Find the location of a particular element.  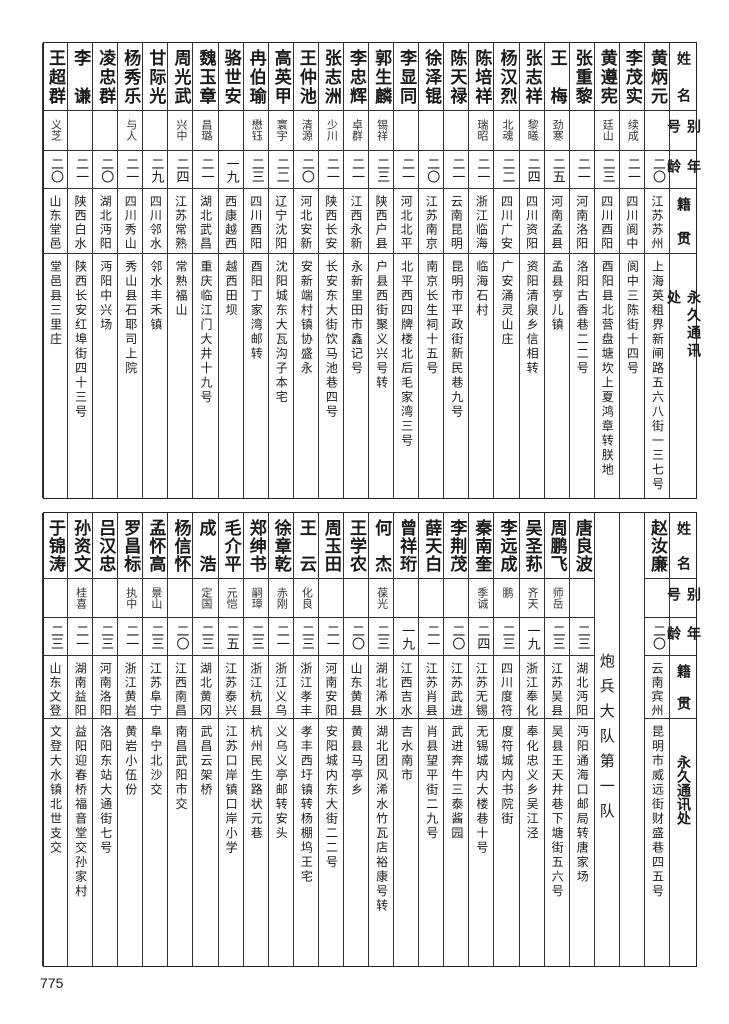

name-cell-text: 骆世安 is located at coordinates (230, 76).